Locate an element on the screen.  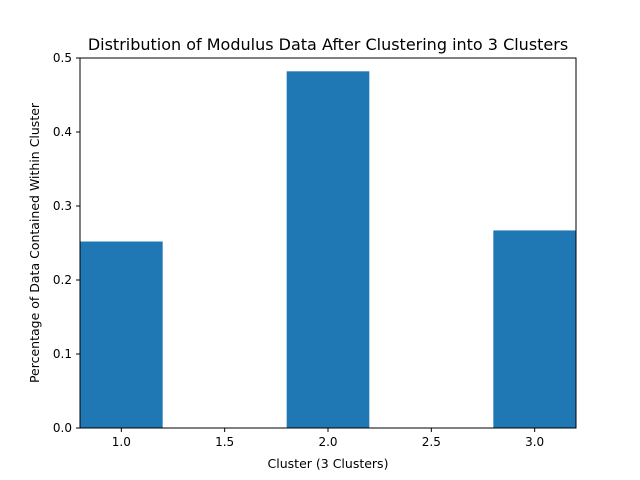
y-tick-label: 0.4 is located at coordinates (62, 132).